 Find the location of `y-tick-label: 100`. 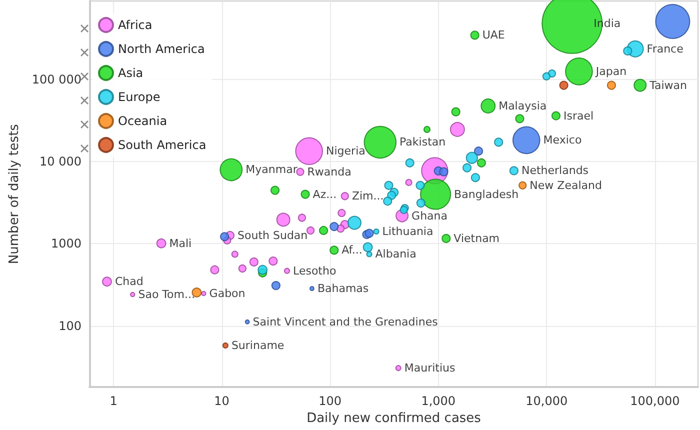

y-tick-label: 100 is located at coordinates (70, 325).